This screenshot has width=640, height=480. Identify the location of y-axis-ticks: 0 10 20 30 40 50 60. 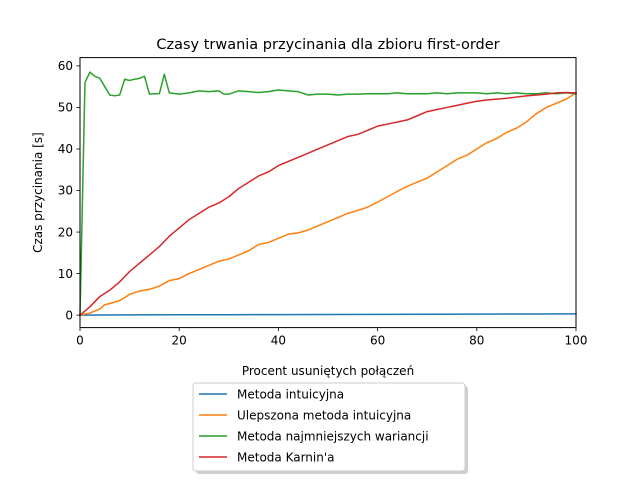
(69, 190).